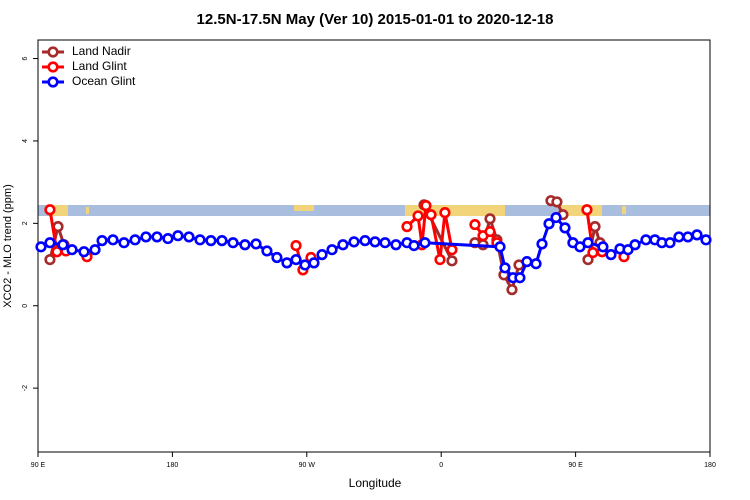 The width and height of the screenshot is (750, 500). What do you see at coordinates (25, 306) in the screenshot?
I see `y-tick-label: 0` at bounding box center [25, 306].